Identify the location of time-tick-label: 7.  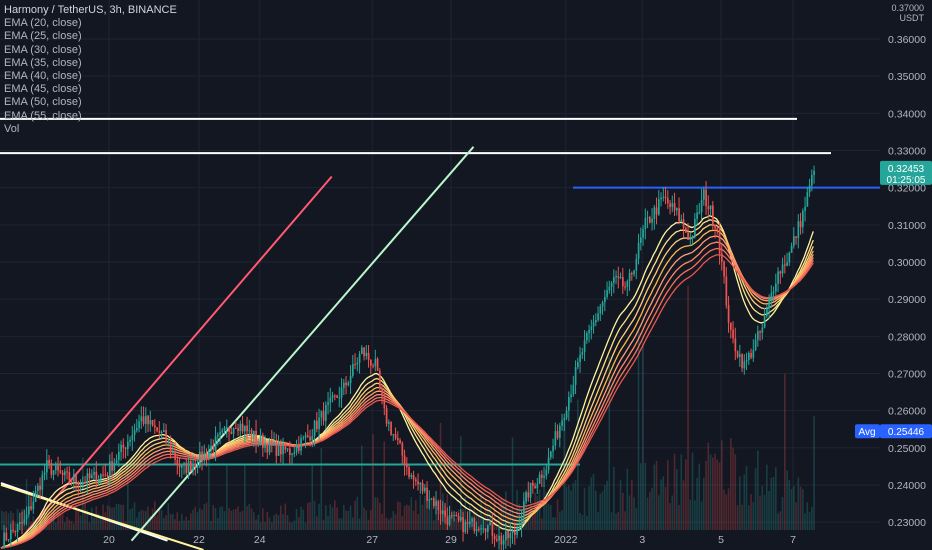
(793, 540).